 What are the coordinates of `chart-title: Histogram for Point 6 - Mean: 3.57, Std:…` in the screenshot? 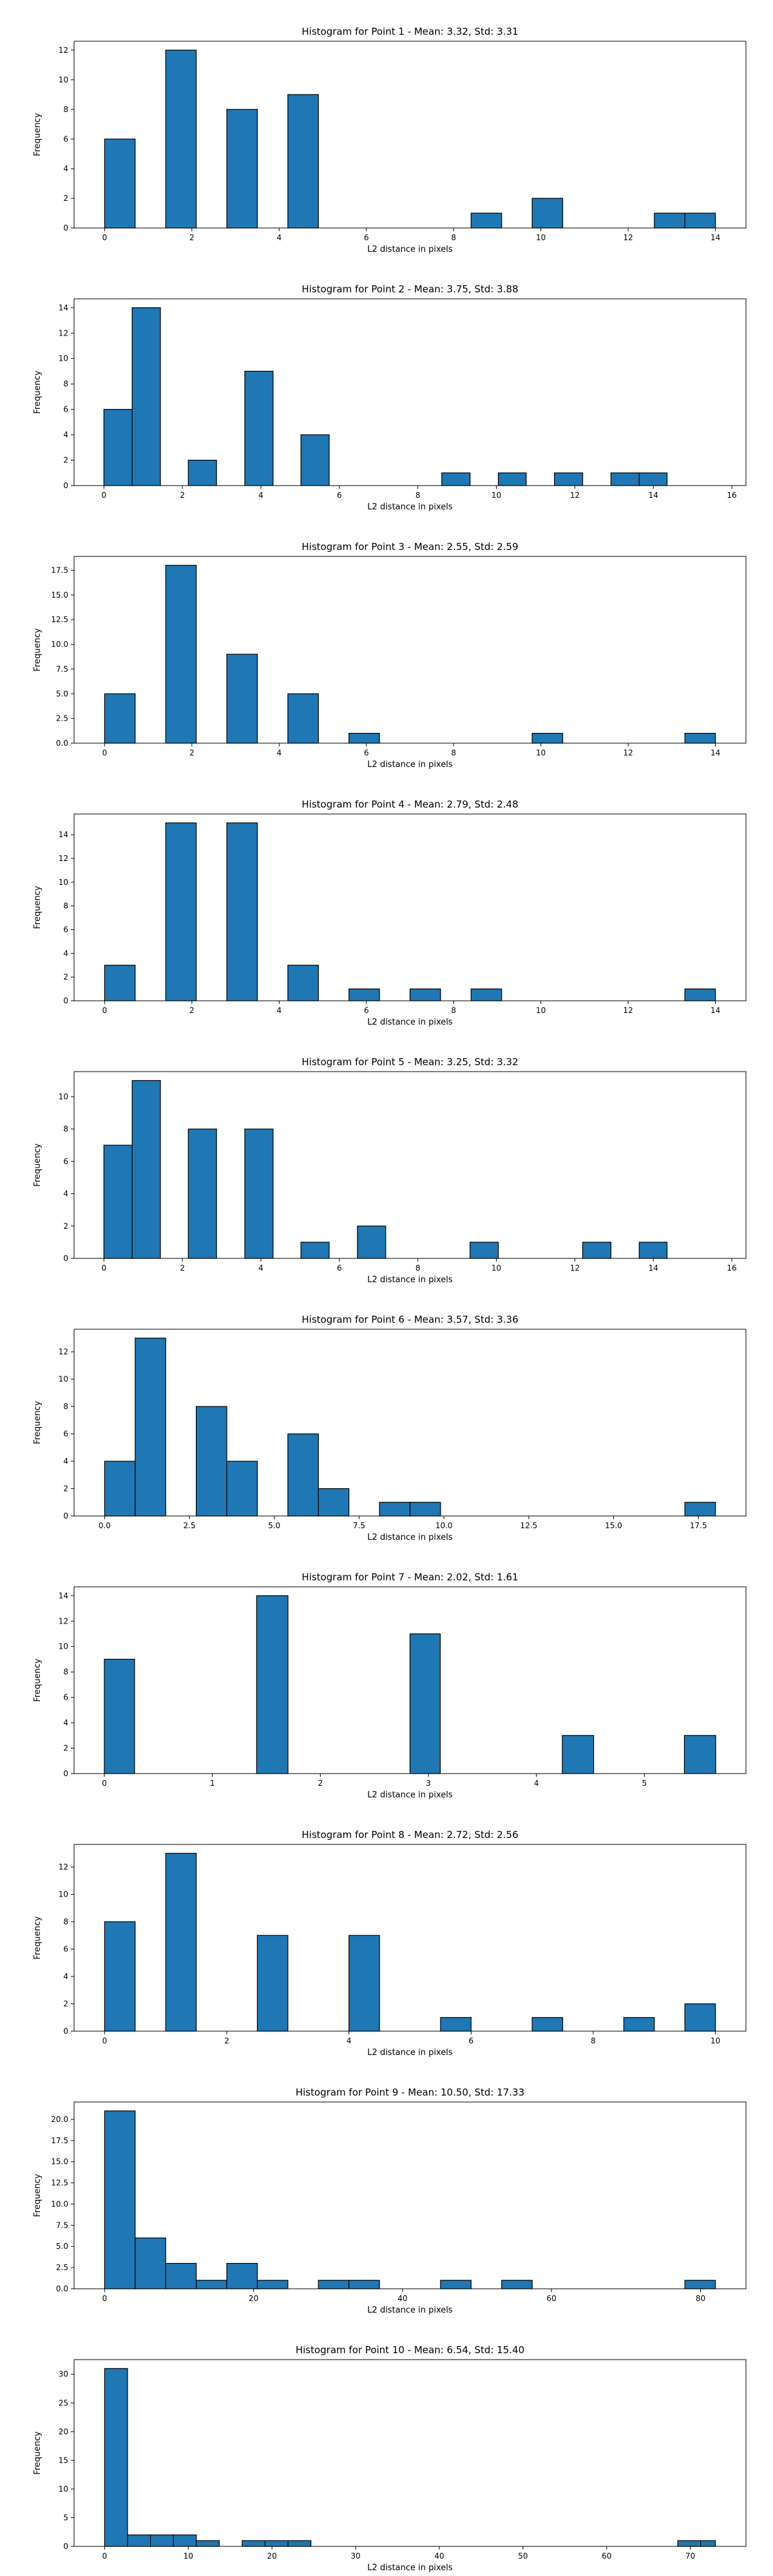 It's located at (409, 1319).